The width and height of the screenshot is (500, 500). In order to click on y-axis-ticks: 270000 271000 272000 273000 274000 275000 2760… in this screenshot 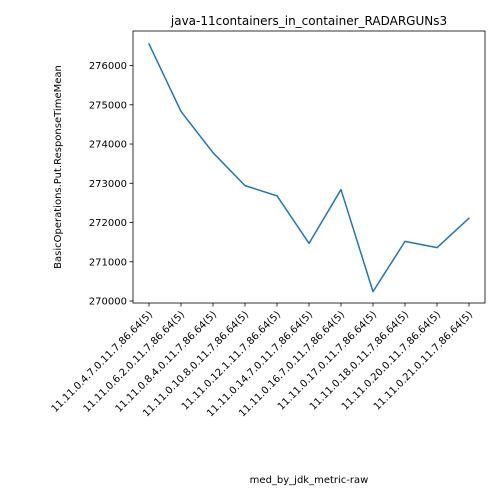, I will do `click(111, 184)`.